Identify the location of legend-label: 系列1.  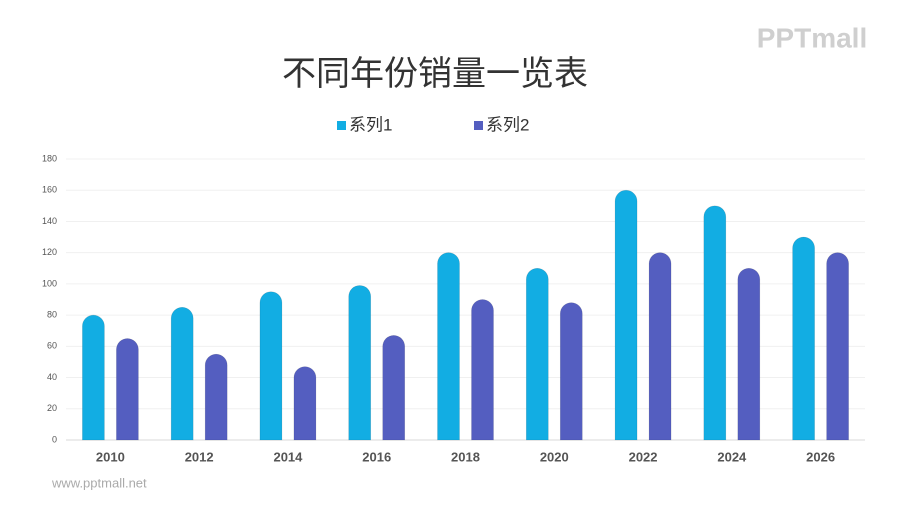
(370, 124).